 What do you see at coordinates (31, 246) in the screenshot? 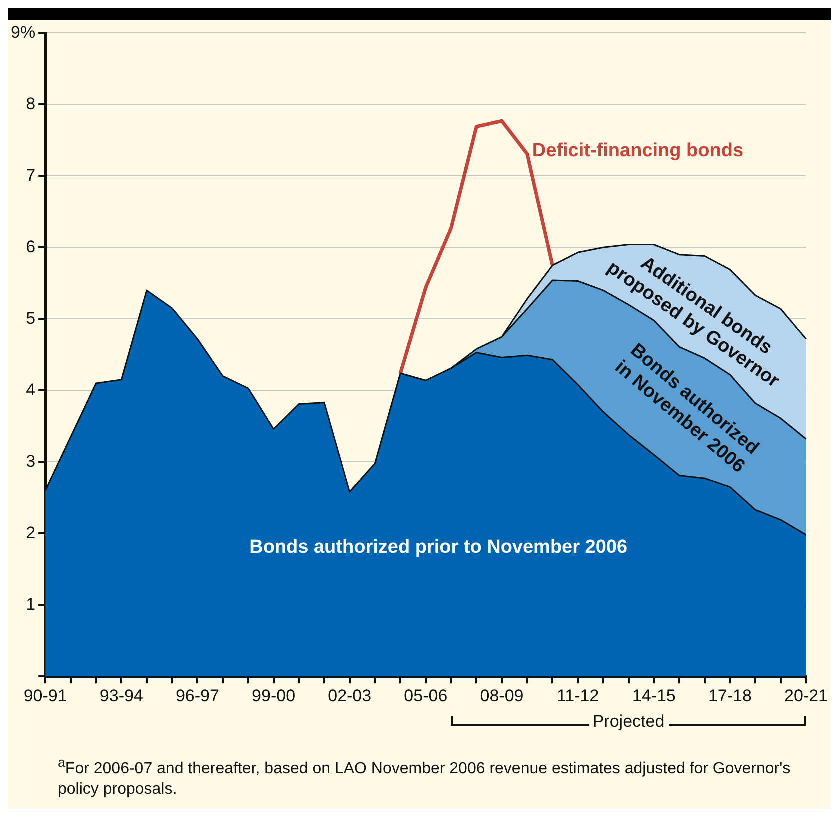
I see `y-tick-label: 6` at bounding box center [31, 246].